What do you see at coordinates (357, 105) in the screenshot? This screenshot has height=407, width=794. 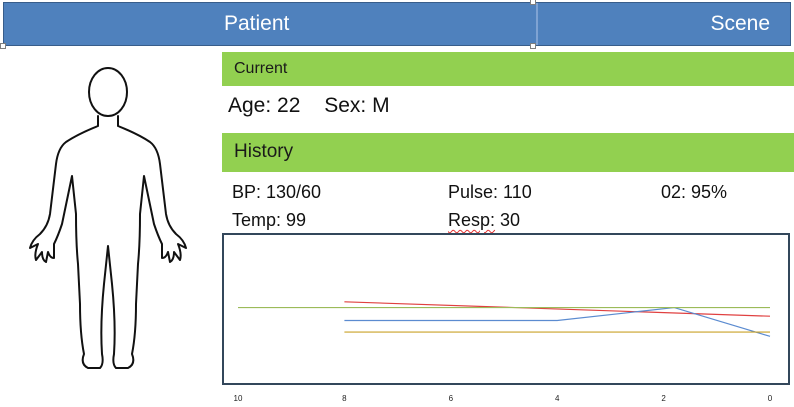 I see `sex-value: Sex: M` at bounding box center [357, 105].